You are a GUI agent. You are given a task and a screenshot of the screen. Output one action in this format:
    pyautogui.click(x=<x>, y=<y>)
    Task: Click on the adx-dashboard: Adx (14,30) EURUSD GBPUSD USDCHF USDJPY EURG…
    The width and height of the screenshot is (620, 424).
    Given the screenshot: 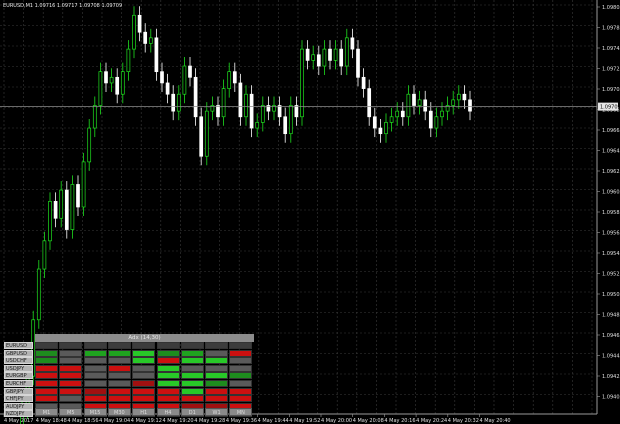 What is the action you would take?
    pyautogui.click(x=129, y=376)
    